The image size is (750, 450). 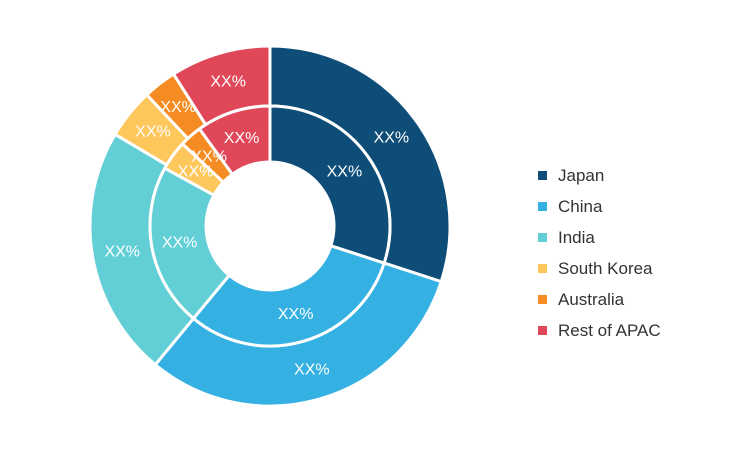 What do you see at coordinates (330, 184) in the screenshot?
I see `inner-slice-japan` at bounding box center [330, 184].